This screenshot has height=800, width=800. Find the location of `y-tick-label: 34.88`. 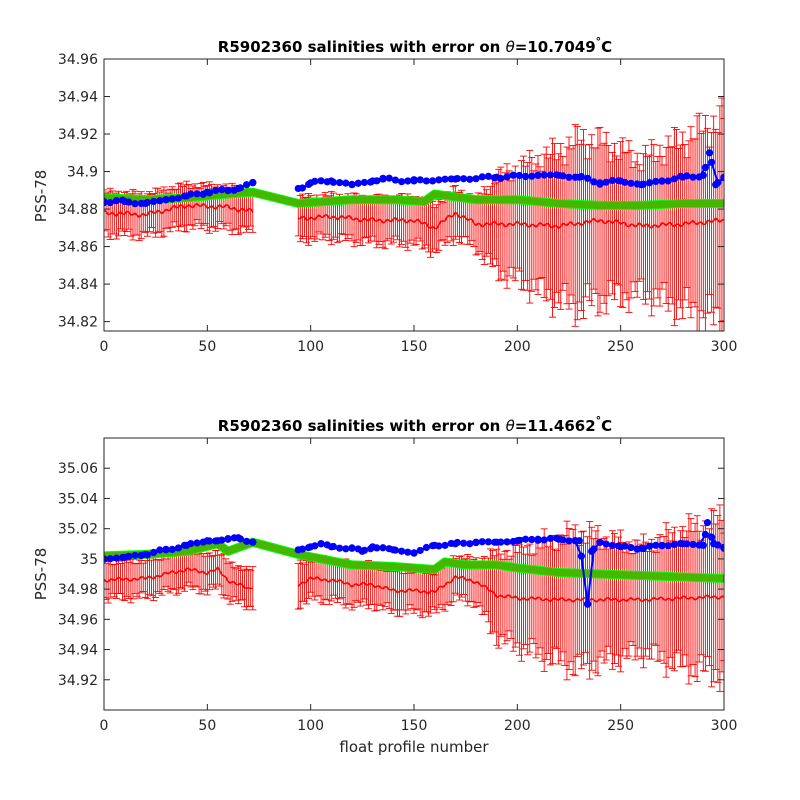

y-tick-label: 34.88 is located at coordinates (78, 210).